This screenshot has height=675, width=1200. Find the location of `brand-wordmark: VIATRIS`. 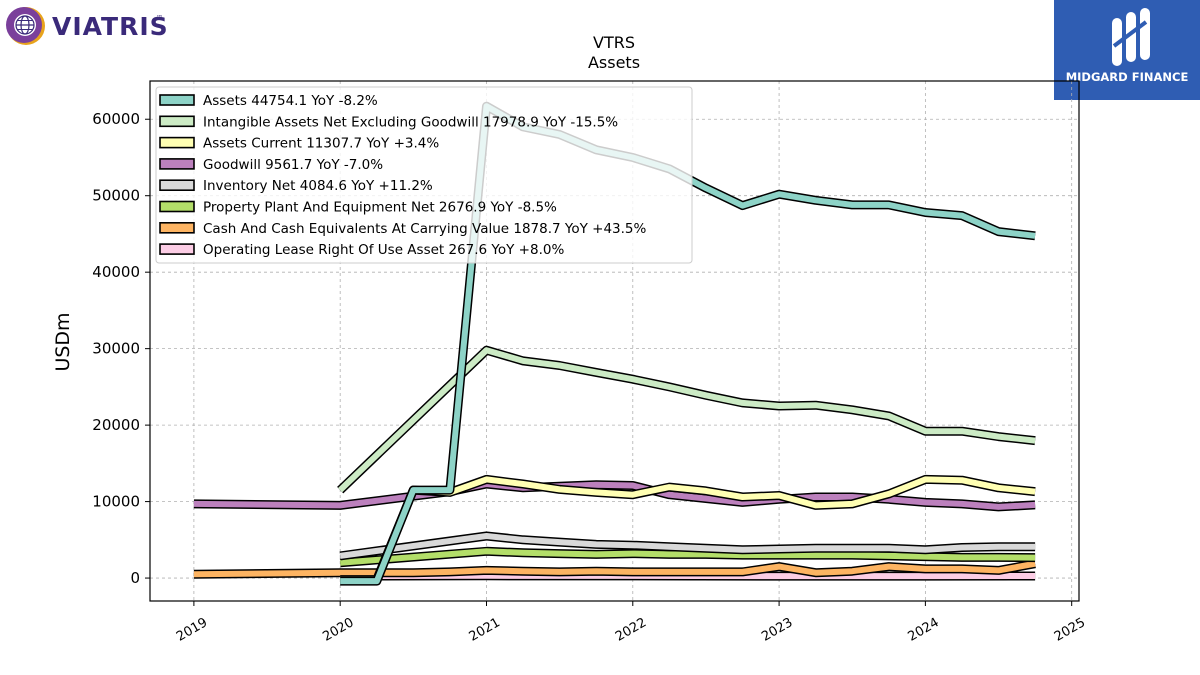

brand-wordmark: VIATRIS is located at coordinates (110, 26).